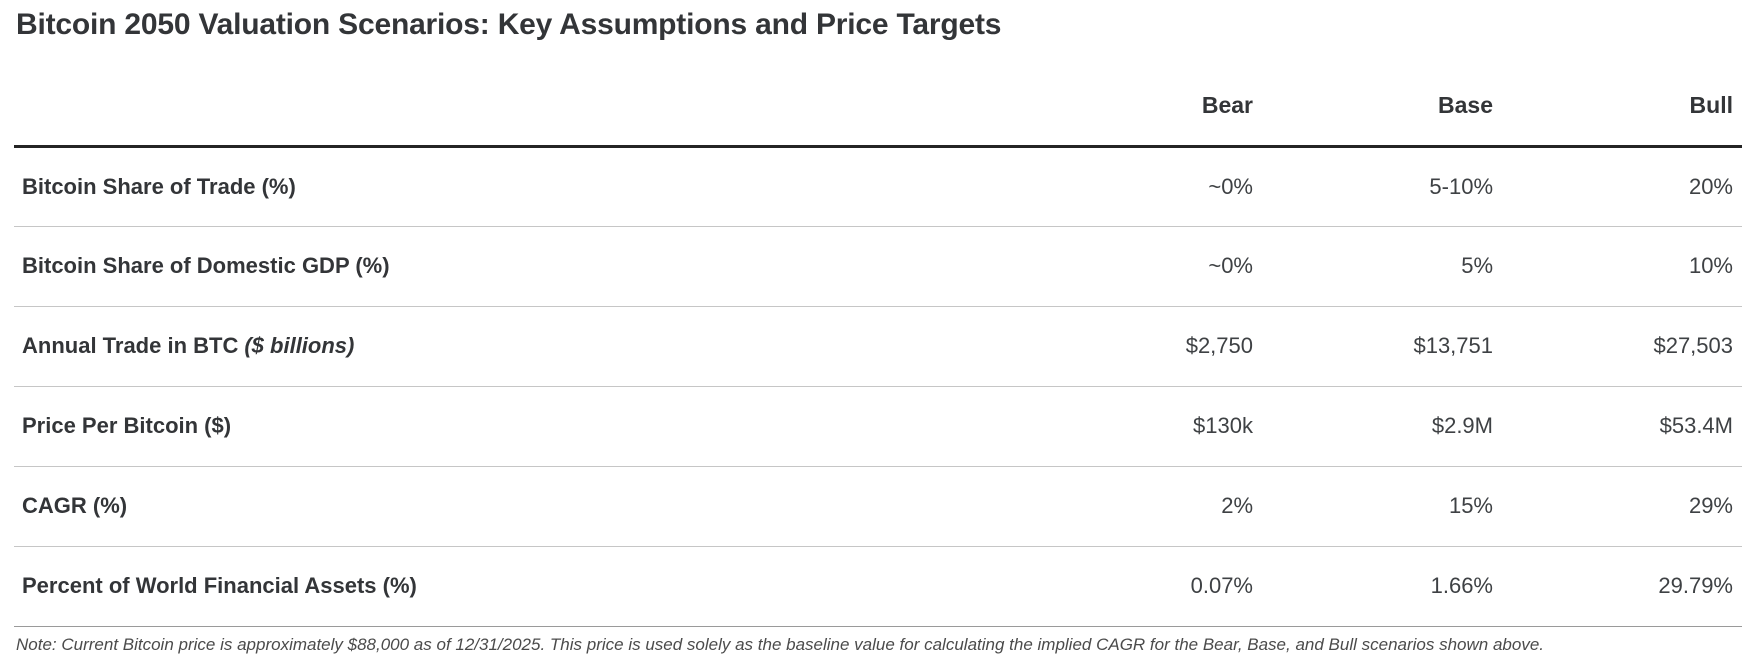 This screenshot has width=1756, height=660. I want to click on row-label-text: CAGR (%), so click(75, 505).